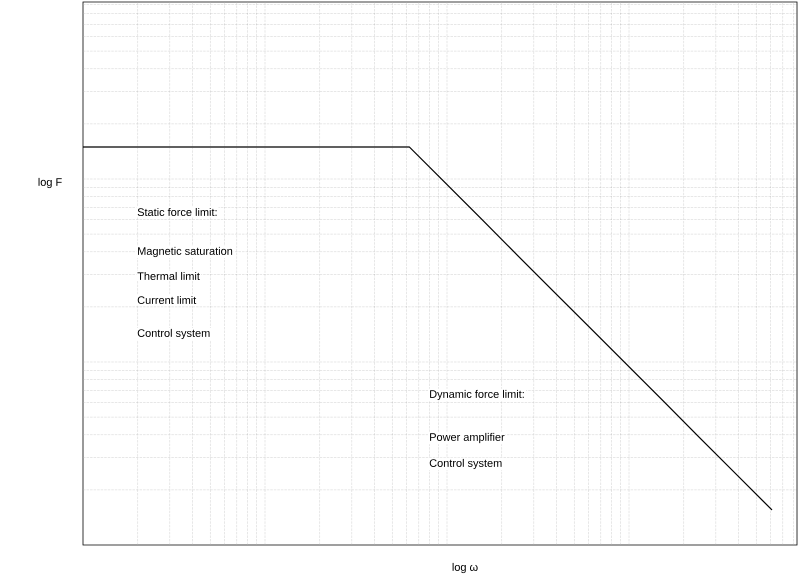 This screenshot has height=579, width=801. What do you see at coordinates (50, 183) in the screenshot?
I see `y-axis-title: log F` at bounding box center [50, 183].